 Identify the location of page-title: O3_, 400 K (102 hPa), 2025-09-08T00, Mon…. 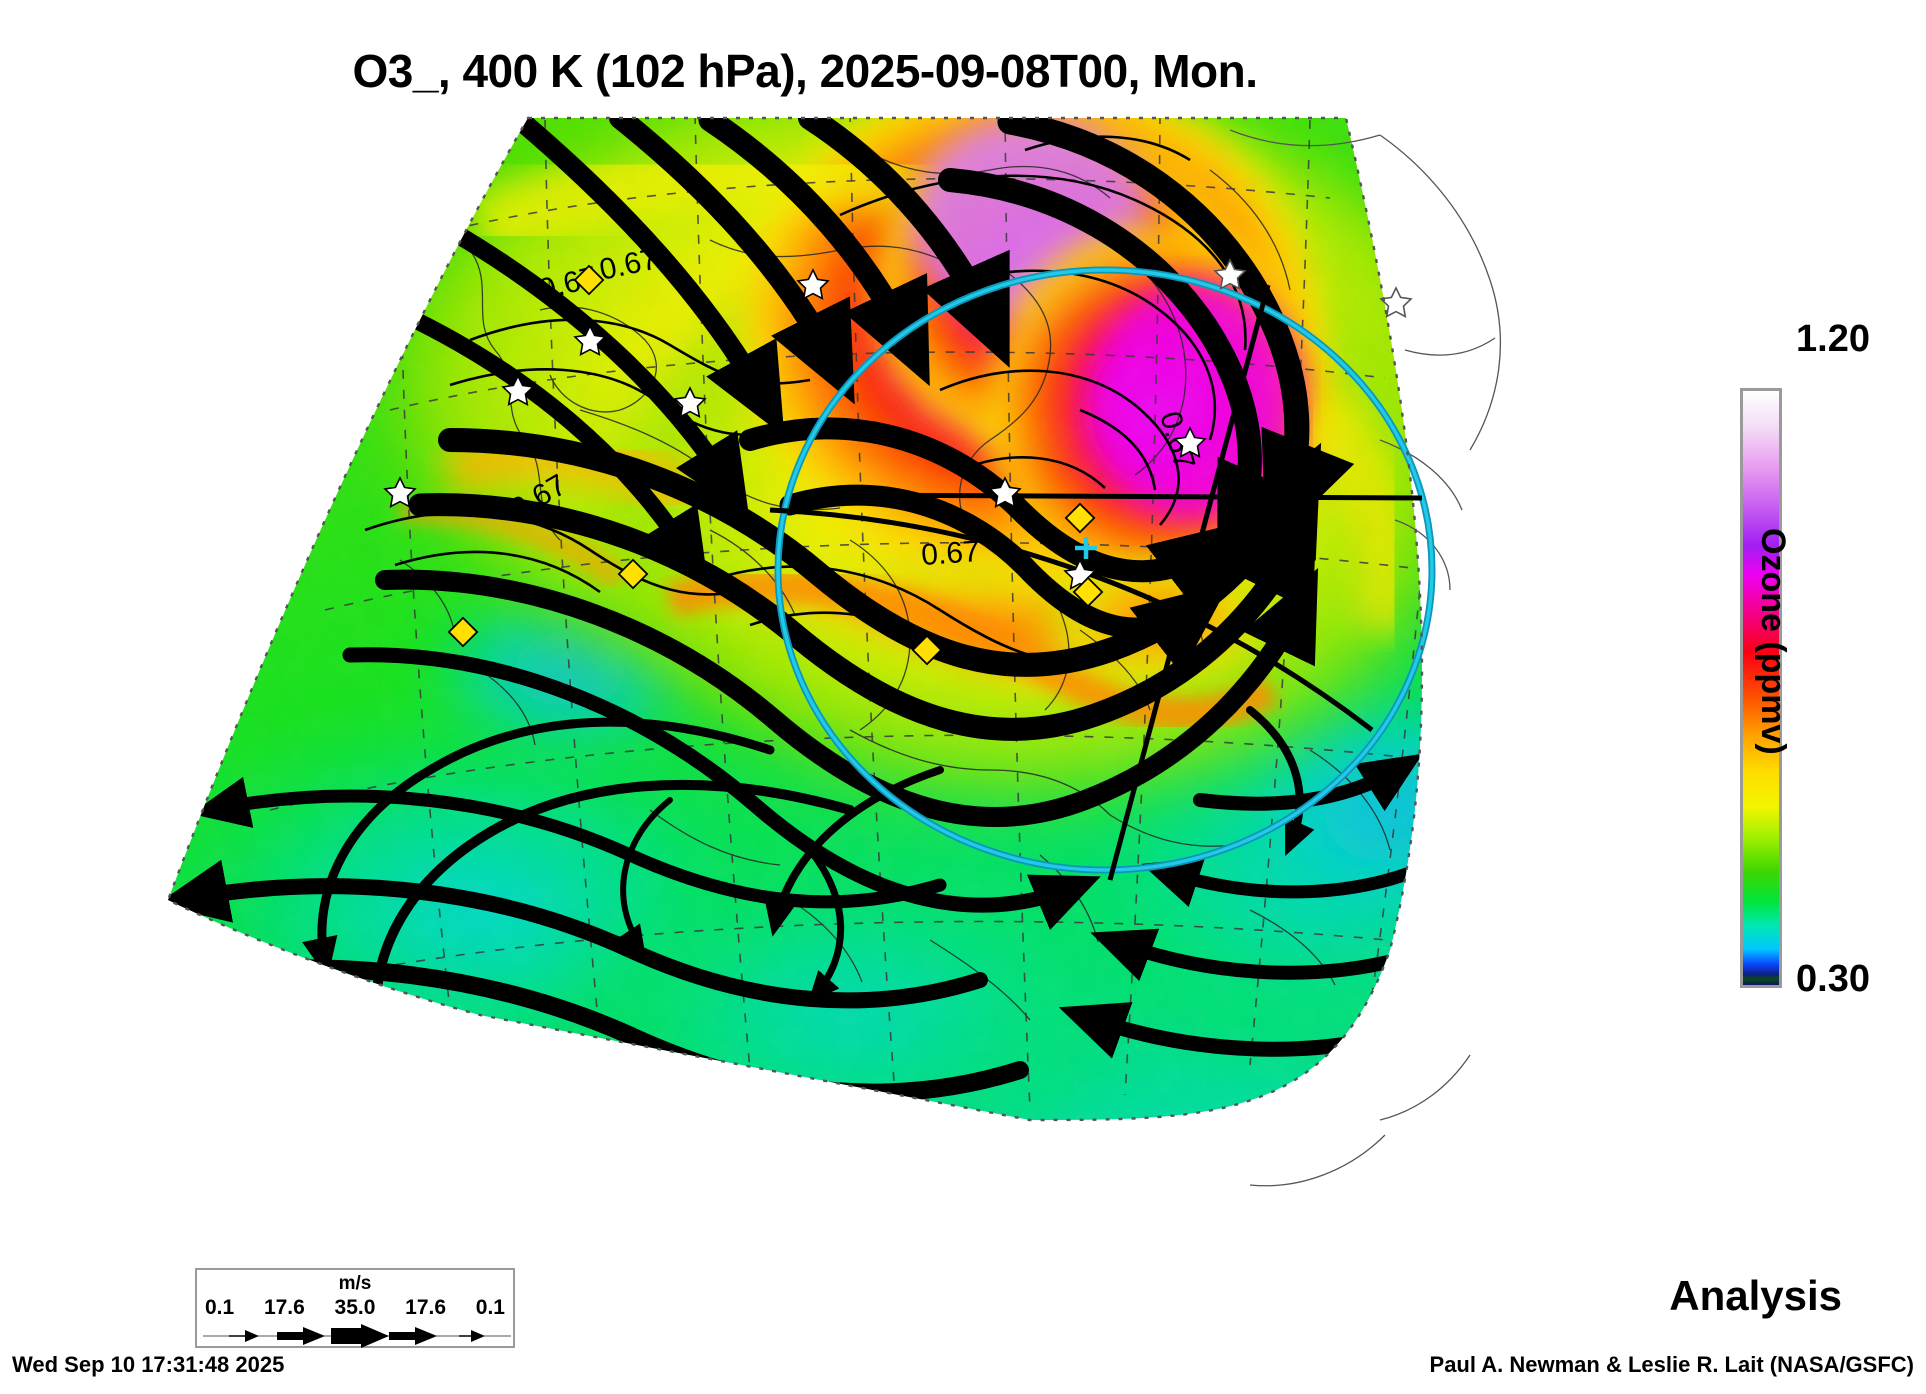
(805, 71).